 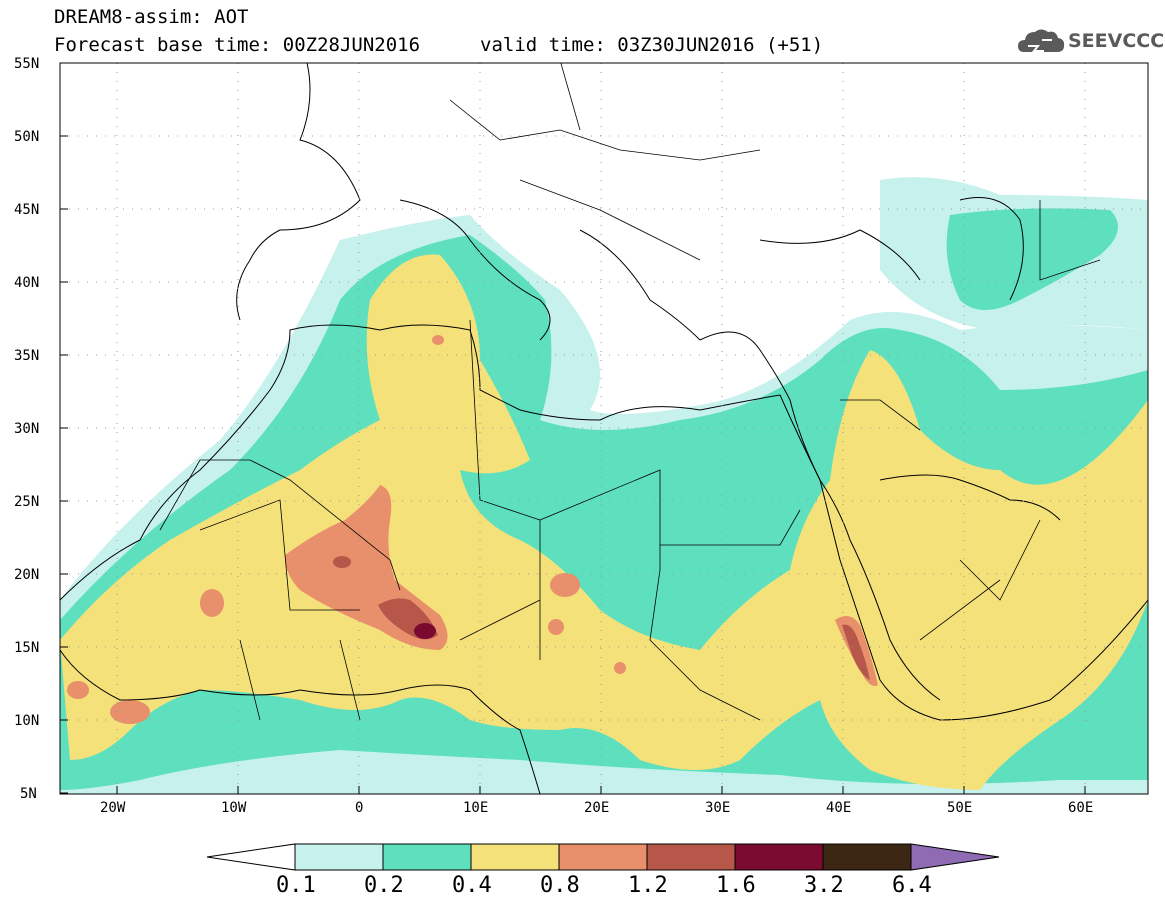 I want to click on colorbar-label: 1.2, so click(x=648, y=885).